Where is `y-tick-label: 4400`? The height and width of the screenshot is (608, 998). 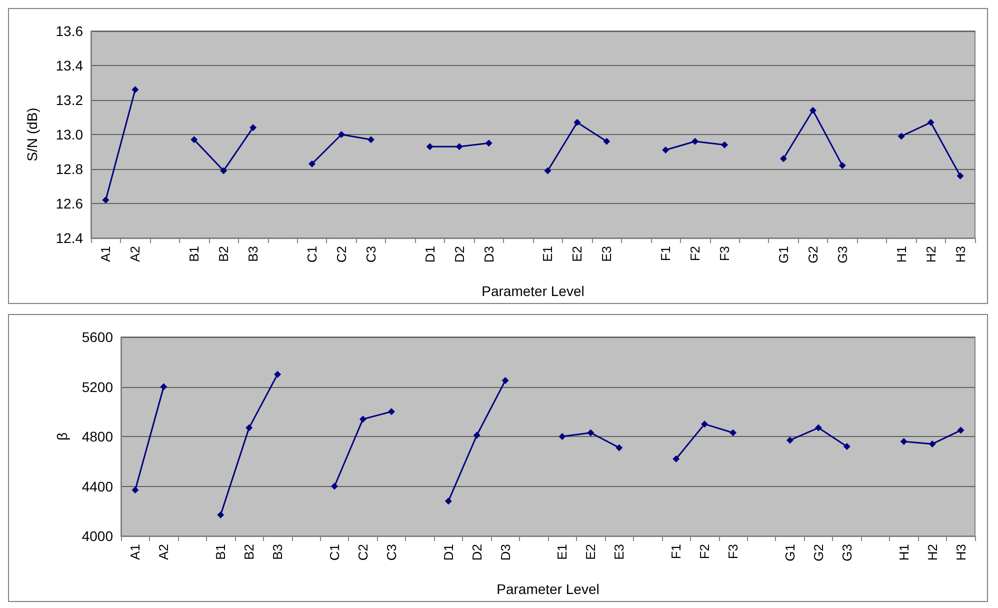 y-tick-label: 4400 is located at coordinates (98, 486).